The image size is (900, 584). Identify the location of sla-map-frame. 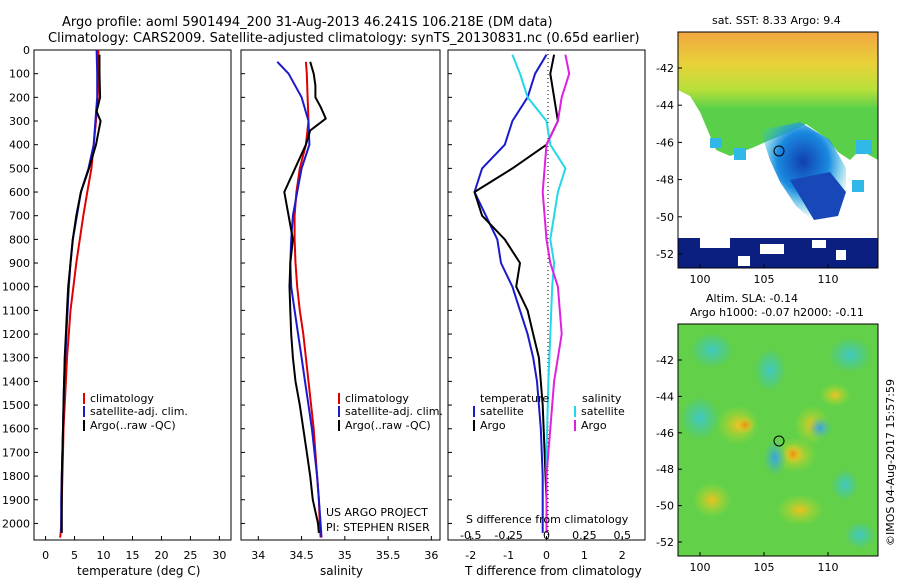
(778, 440).